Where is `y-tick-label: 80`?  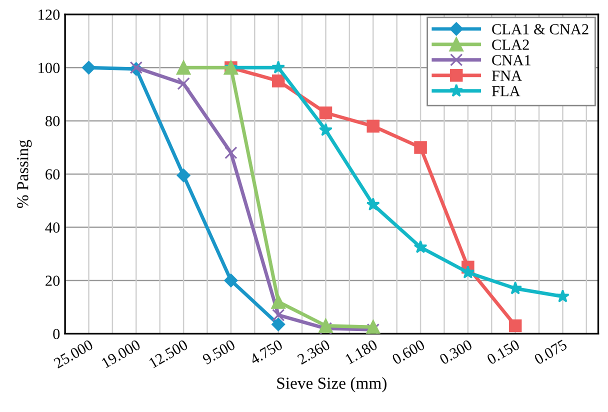 y-tick-label: 80 is located at coordinates (53, 121).